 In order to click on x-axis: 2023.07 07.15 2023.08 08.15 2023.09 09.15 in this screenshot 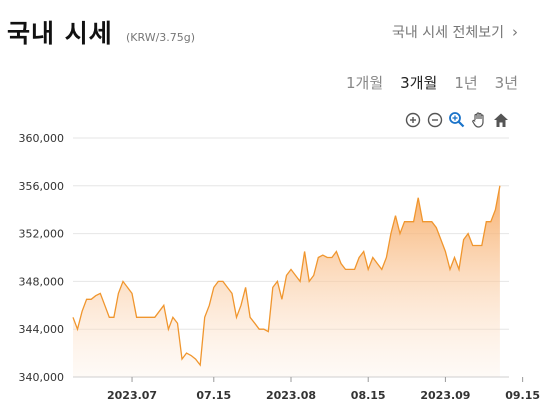, I will do `click(306, 389)`.